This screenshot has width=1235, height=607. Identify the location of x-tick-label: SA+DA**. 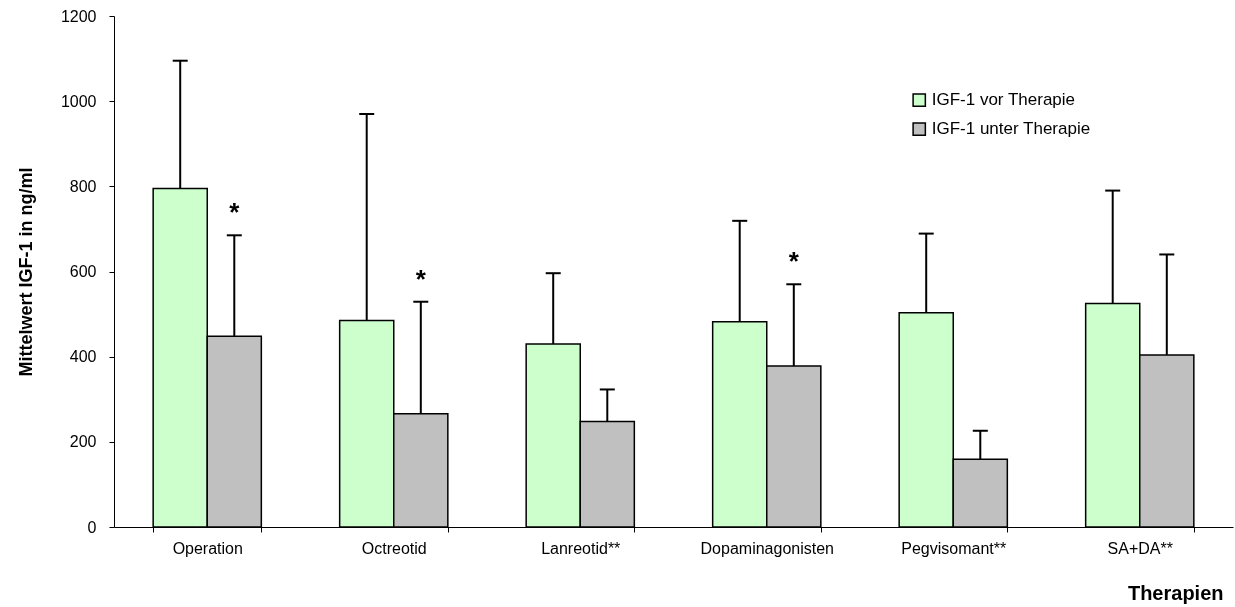
(1140, 548).